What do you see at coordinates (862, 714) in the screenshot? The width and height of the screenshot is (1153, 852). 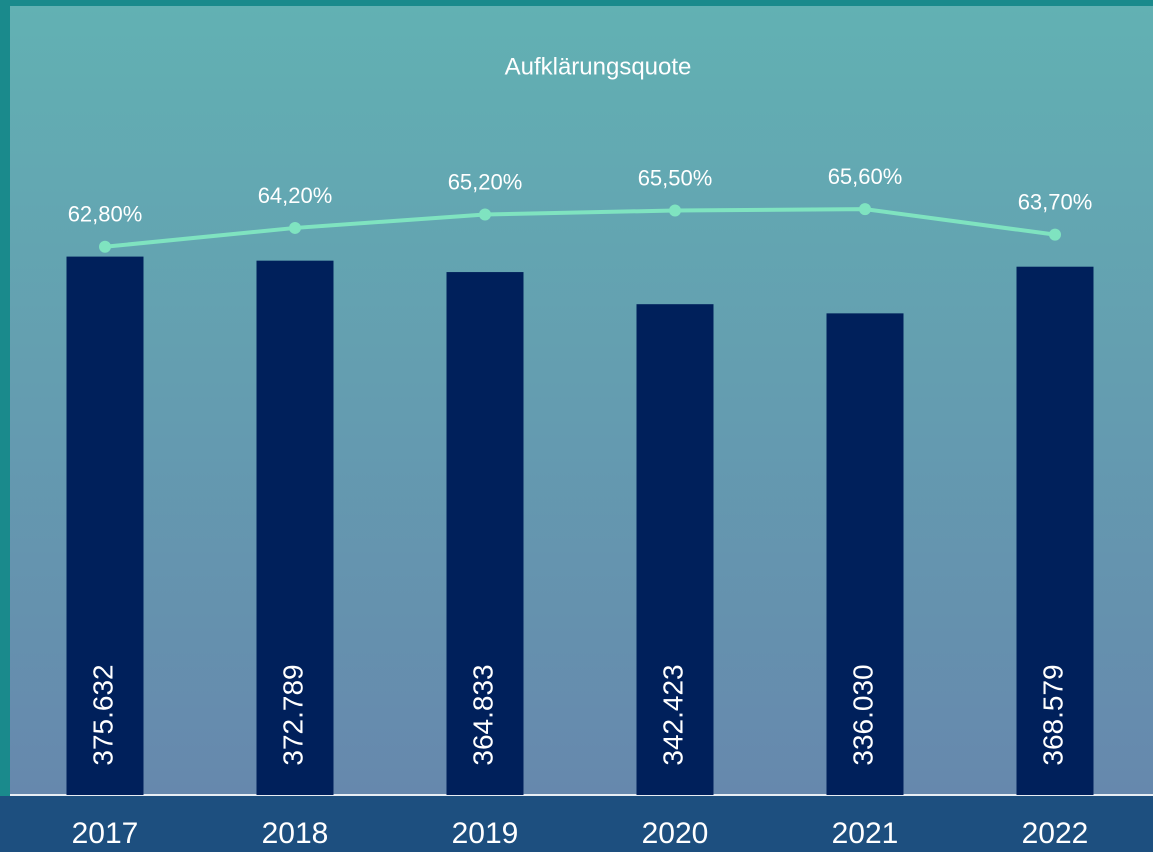 I see `bar-value-label: 336.030` at bounding box center [862, 714].